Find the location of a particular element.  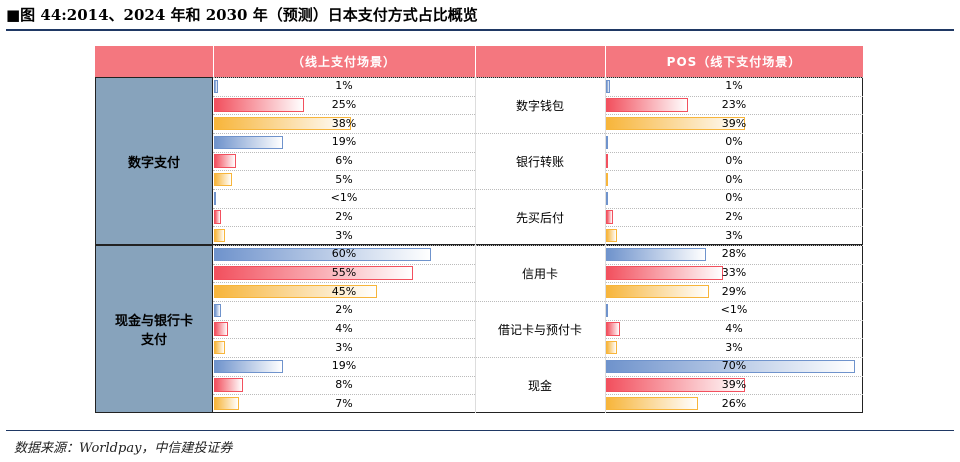

source: 数据来源：Worldpay，中信建投证券 is located at coordinates (123, 448).